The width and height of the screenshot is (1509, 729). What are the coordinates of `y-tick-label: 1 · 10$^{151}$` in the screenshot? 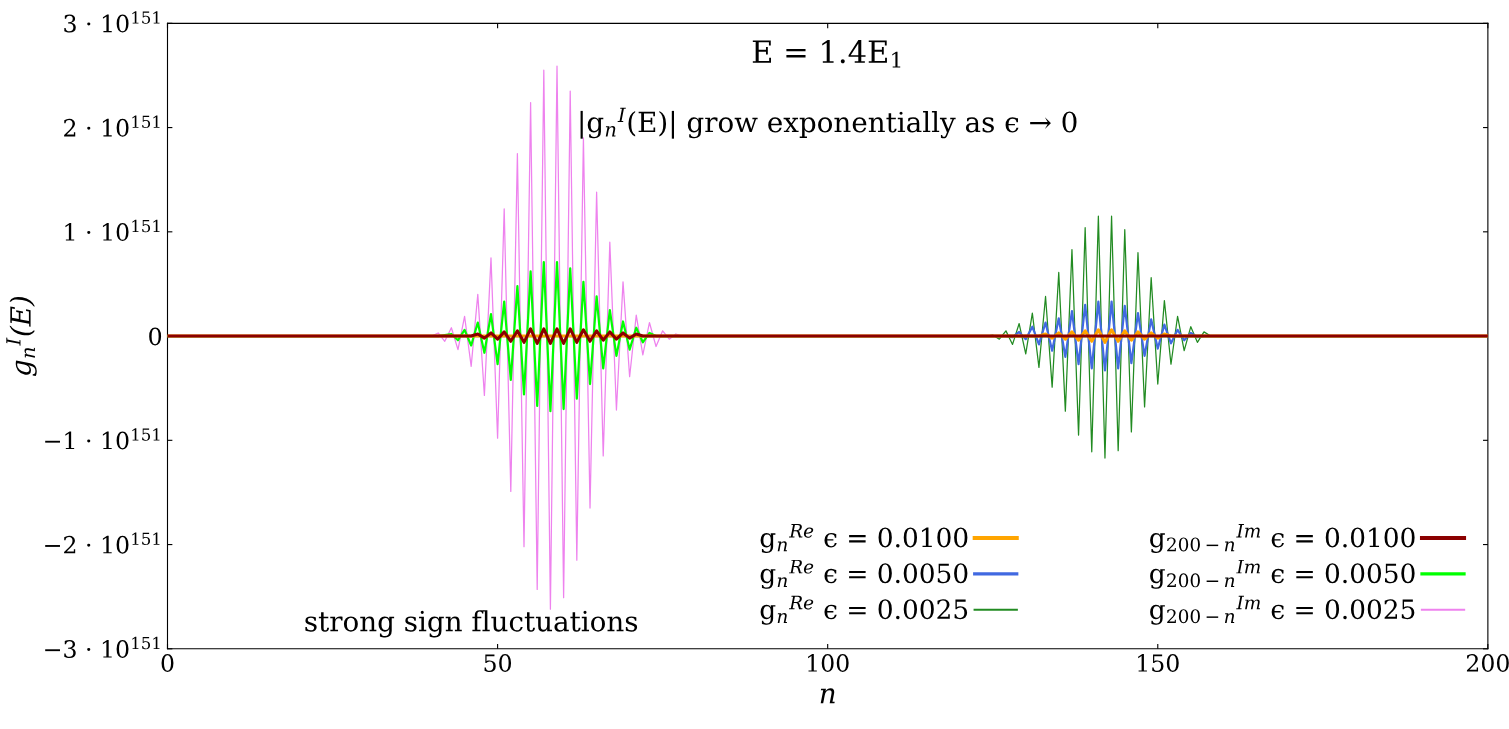 It's located at (112, 230).